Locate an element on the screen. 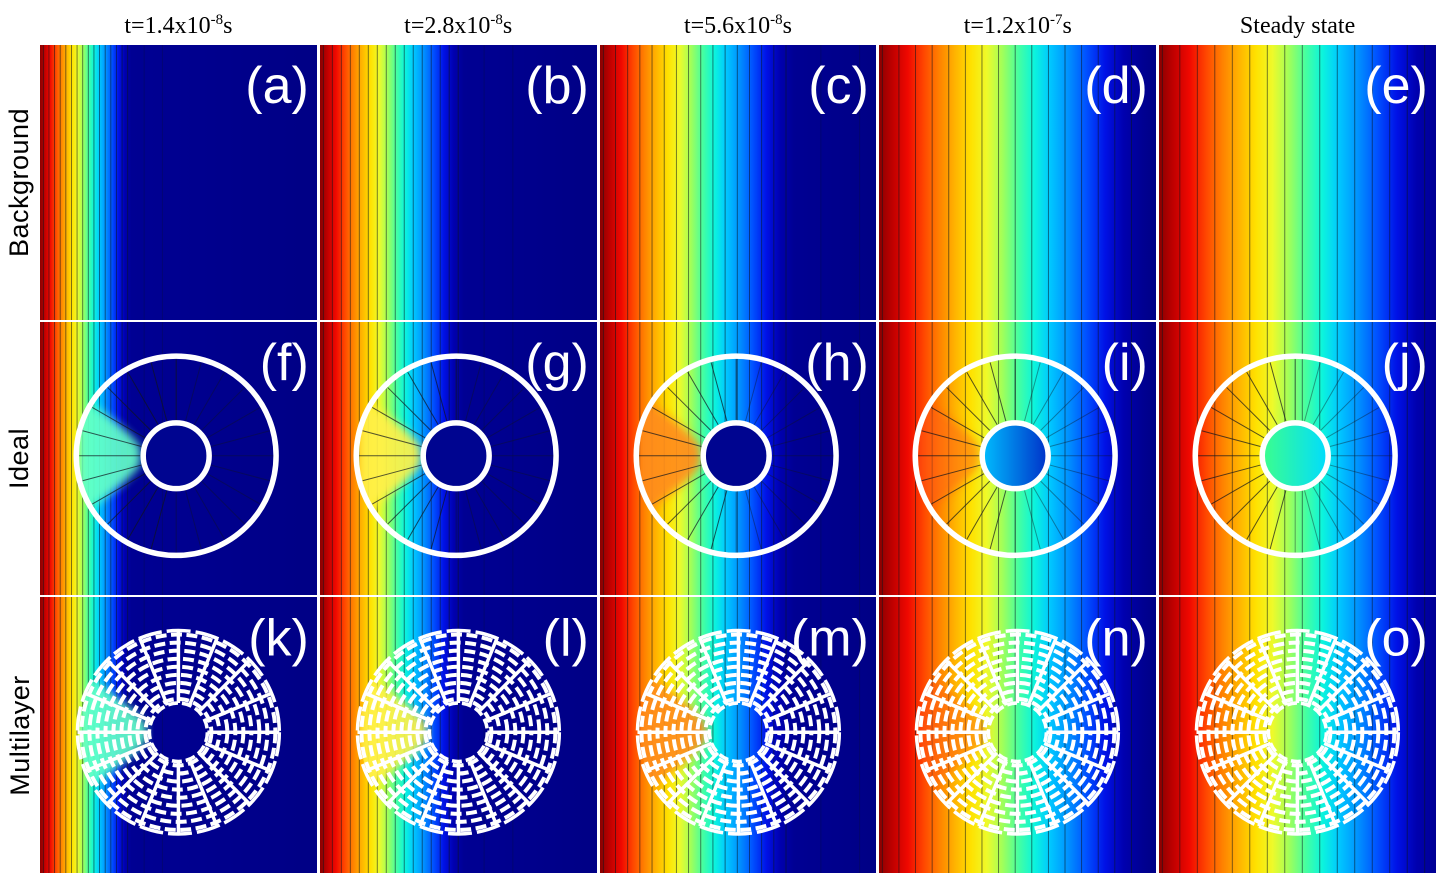 The width and height of the screenshot is (1440, 885). panel-e: (e) is located at coordinates (1297, 182).